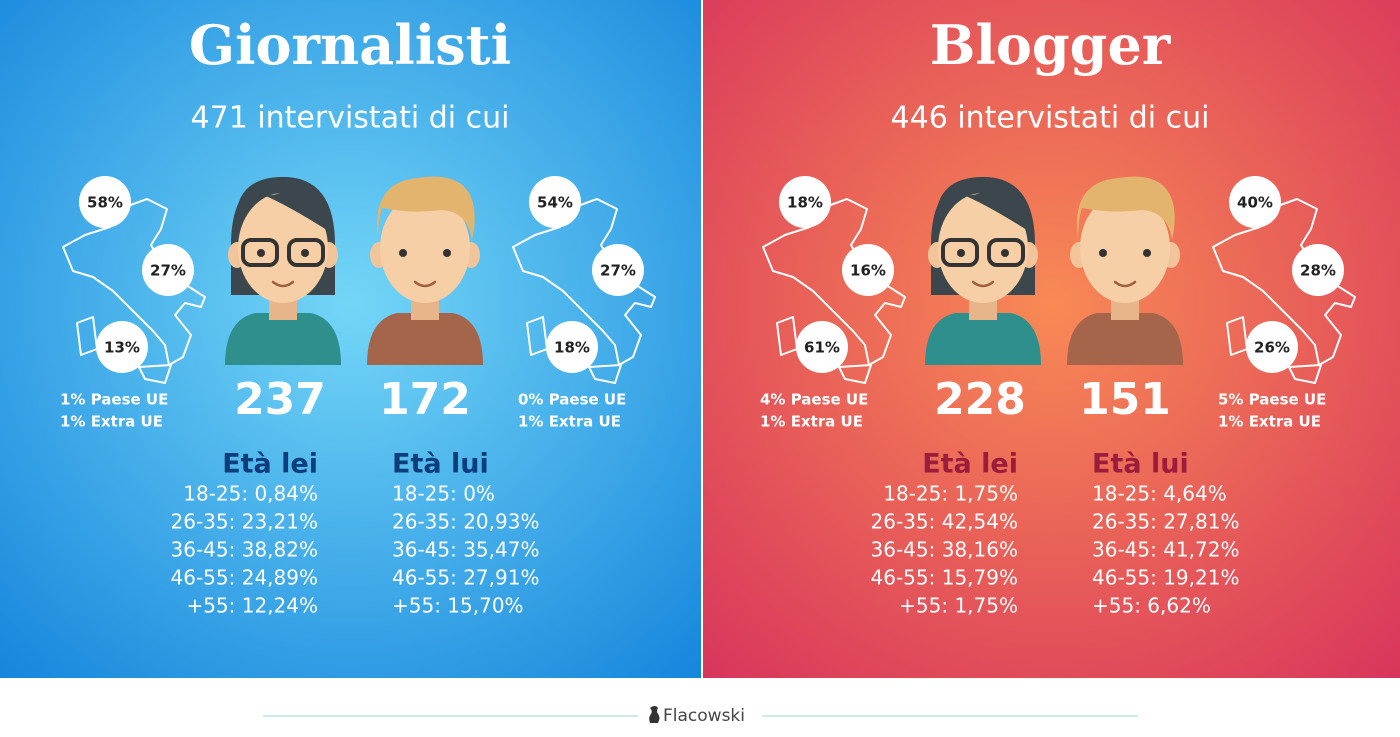 This screenshot has height=737, width=1400. I want to click on brand-icon, so click(654, 714).